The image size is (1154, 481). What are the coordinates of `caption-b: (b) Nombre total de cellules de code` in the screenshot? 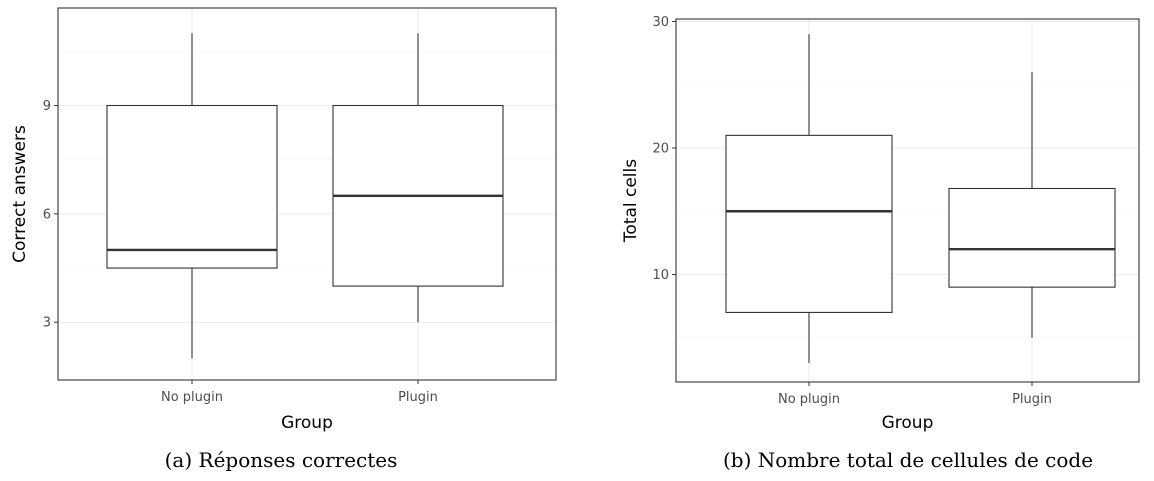 It's located at (908, 460).